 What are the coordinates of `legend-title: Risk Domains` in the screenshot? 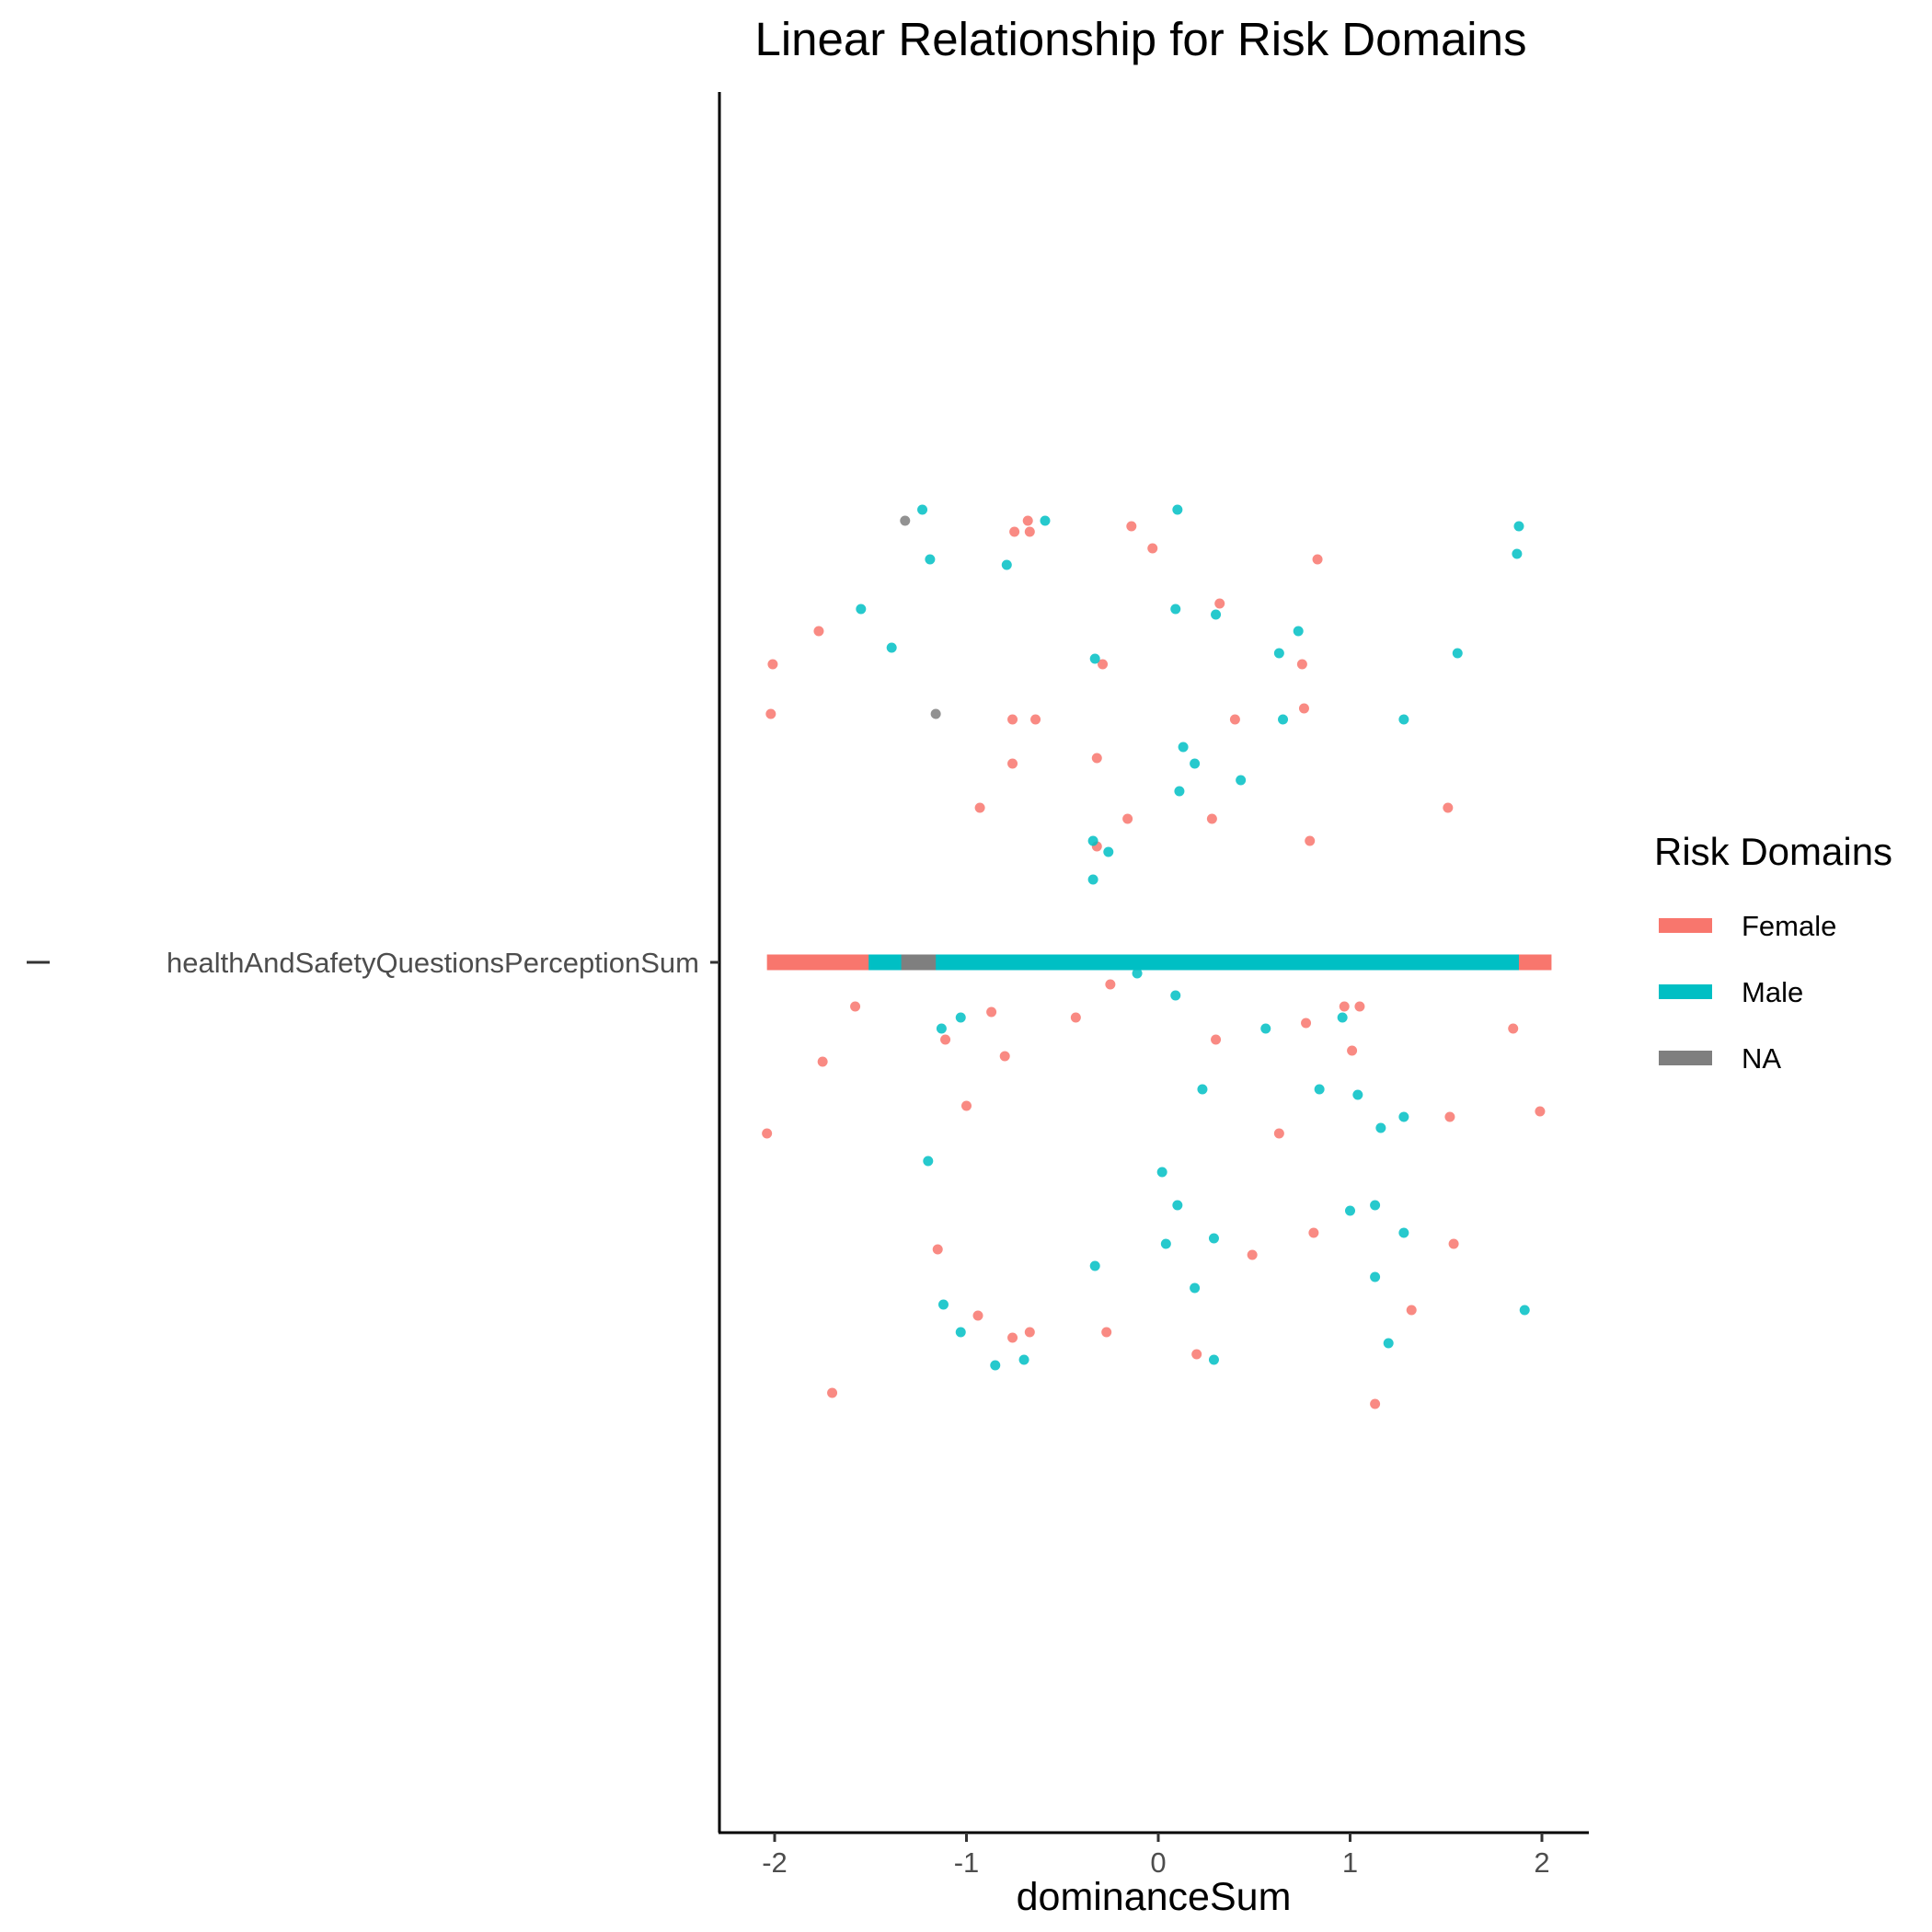 It's located at (1773, 851).